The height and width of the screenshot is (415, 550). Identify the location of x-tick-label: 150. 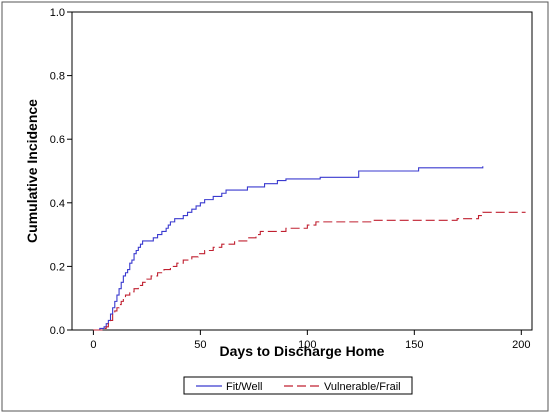
(414, 345).